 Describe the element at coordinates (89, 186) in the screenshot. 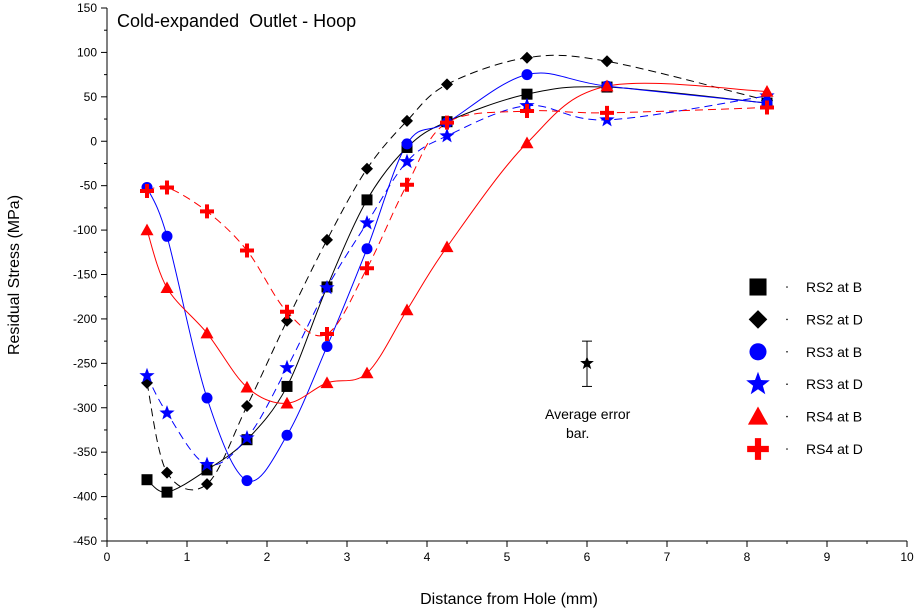

I see `y-tick-label: -50` at that location.